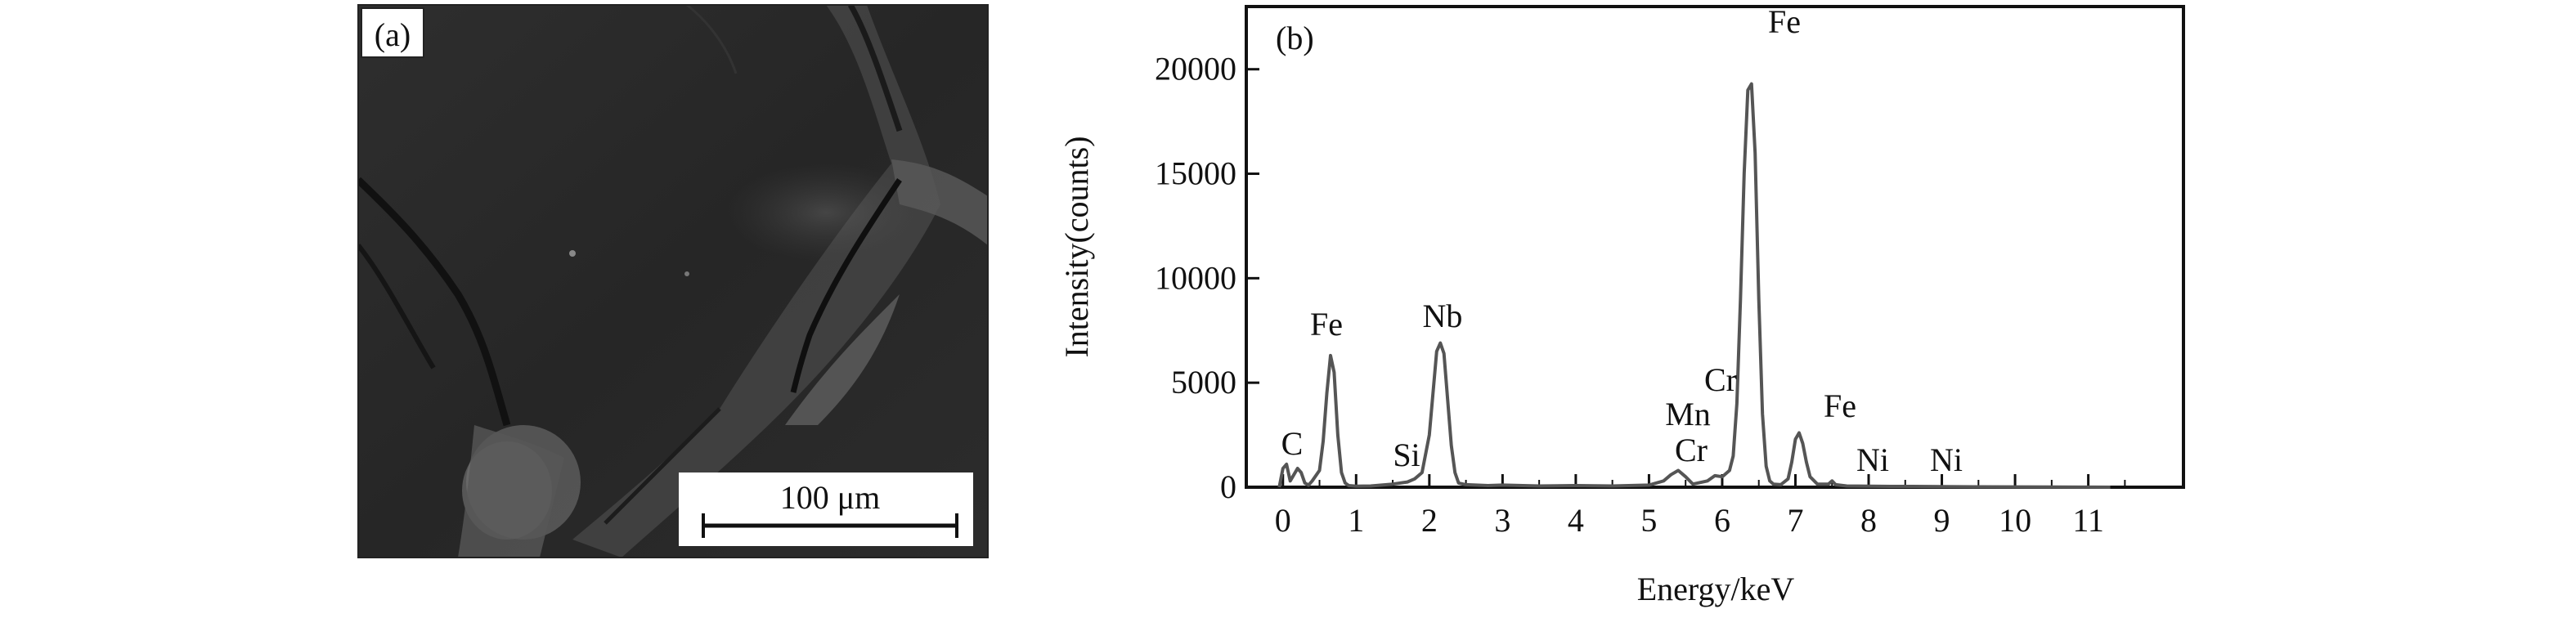 The image size is (2576, 618). I want to click on x-axis-label: Energy/keV, so click(1716, 589).